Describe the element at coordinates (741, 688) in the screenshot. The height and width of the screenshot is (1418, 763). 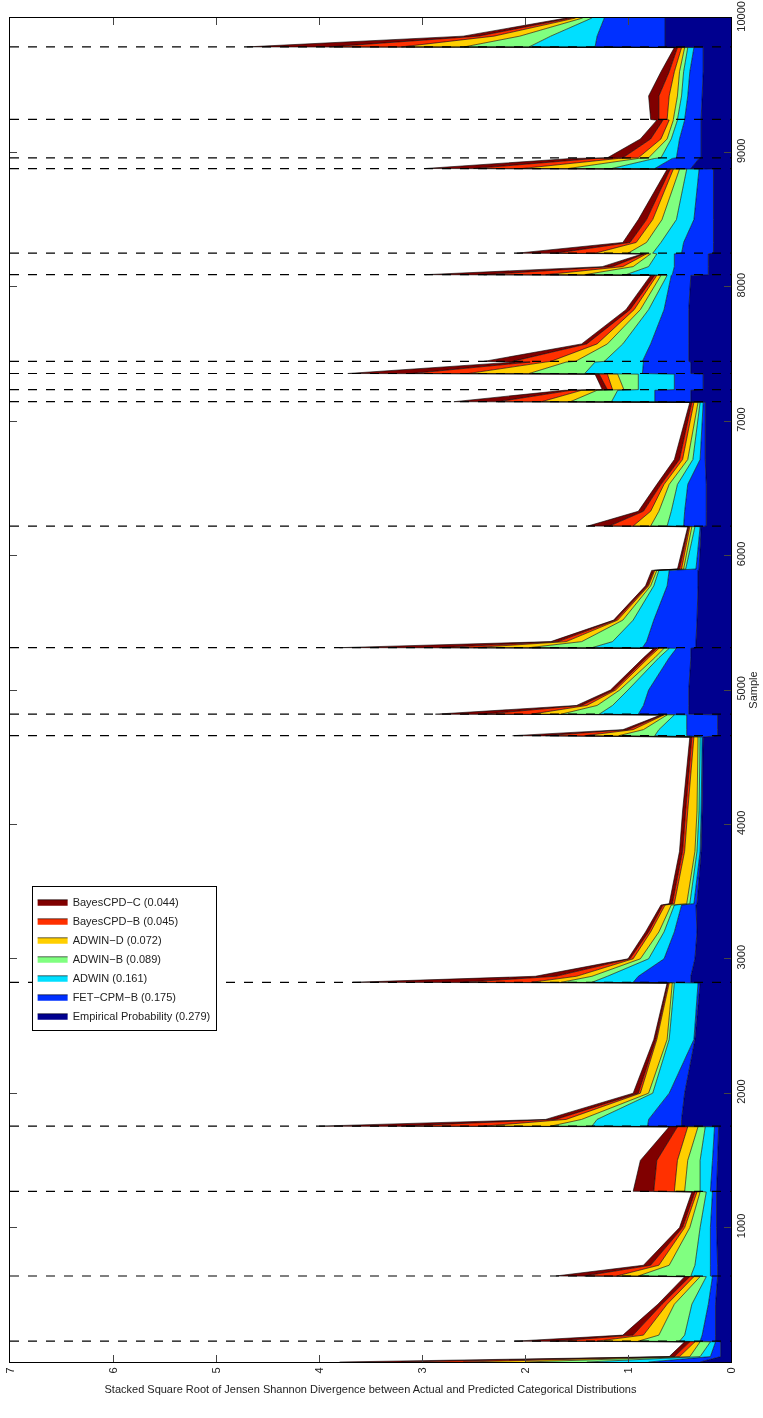
I see `y-tick-label: 5000` at that location.